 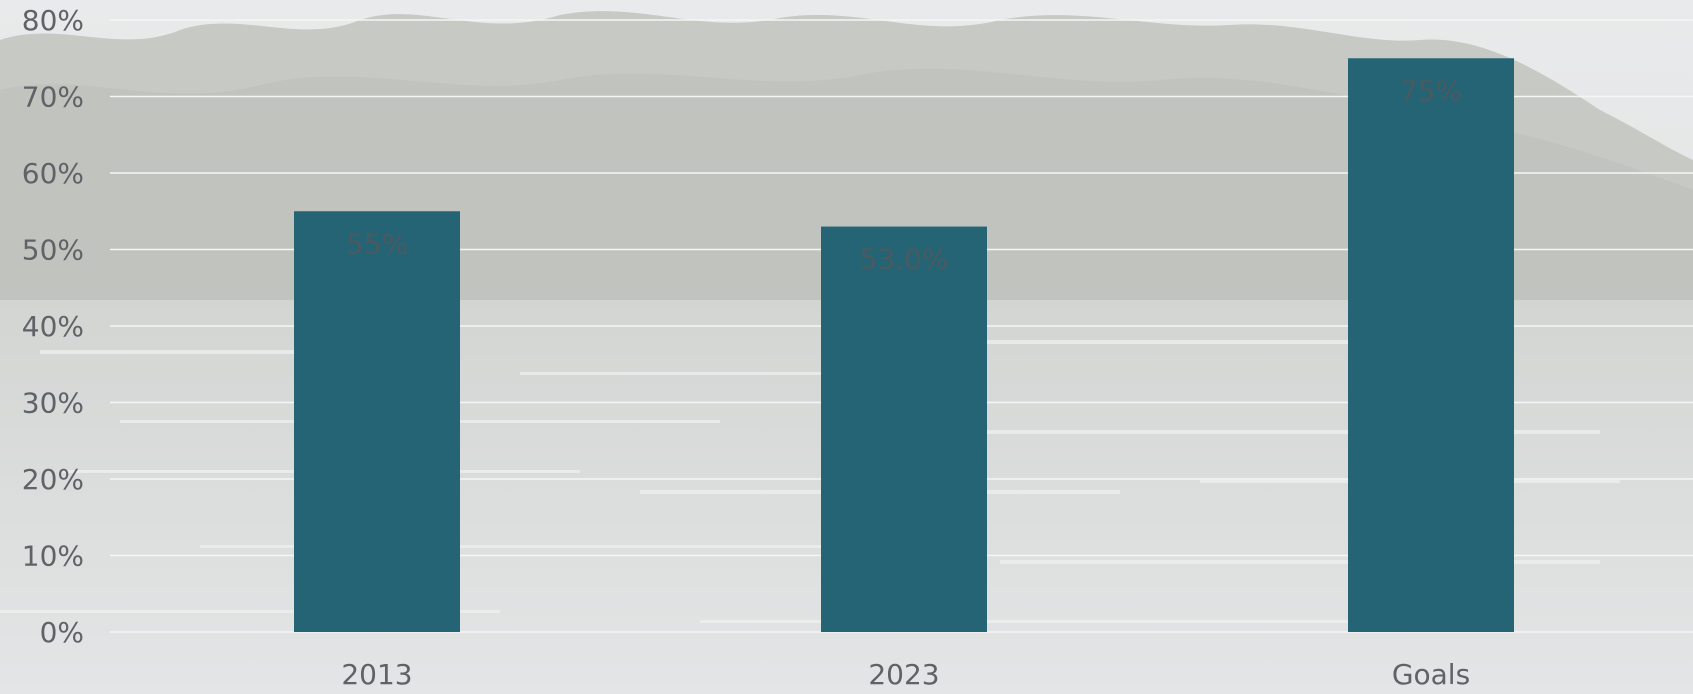 I want to click on y-tick-label: 30%, so click(x=53, y=403).